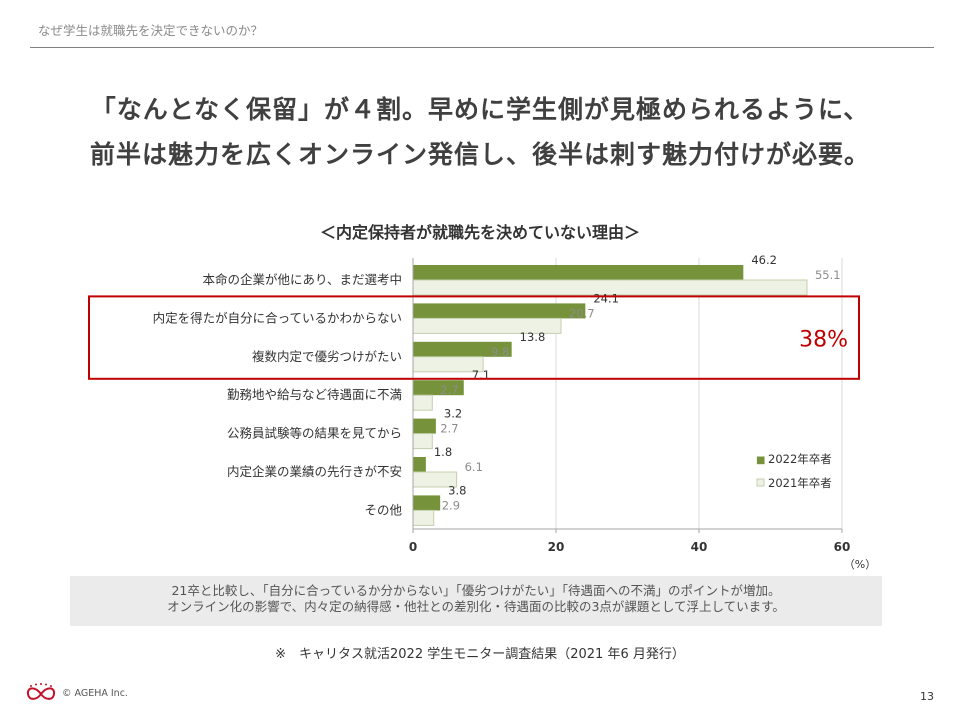 The image size is (960, 720). I want to click on chart-bars, so click(610, 395).